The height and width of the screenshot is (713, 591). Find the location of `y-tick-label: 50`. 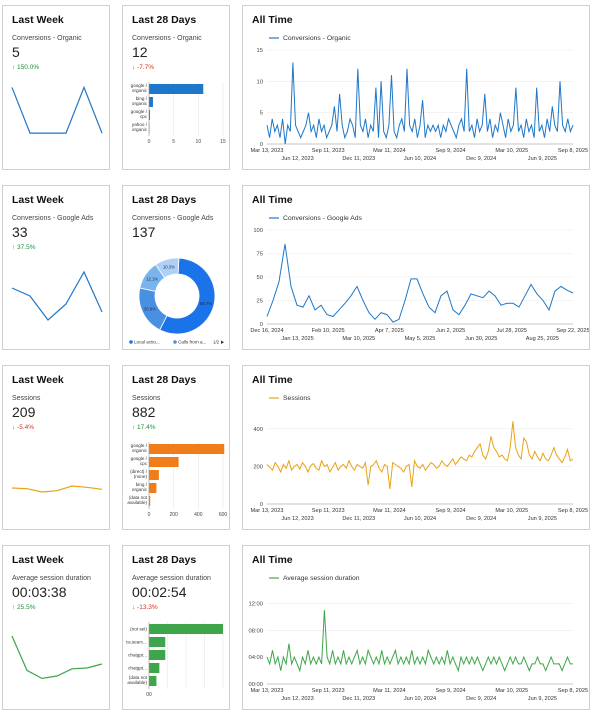

y-tick-label: 50 is located at coordinates (260, 278).